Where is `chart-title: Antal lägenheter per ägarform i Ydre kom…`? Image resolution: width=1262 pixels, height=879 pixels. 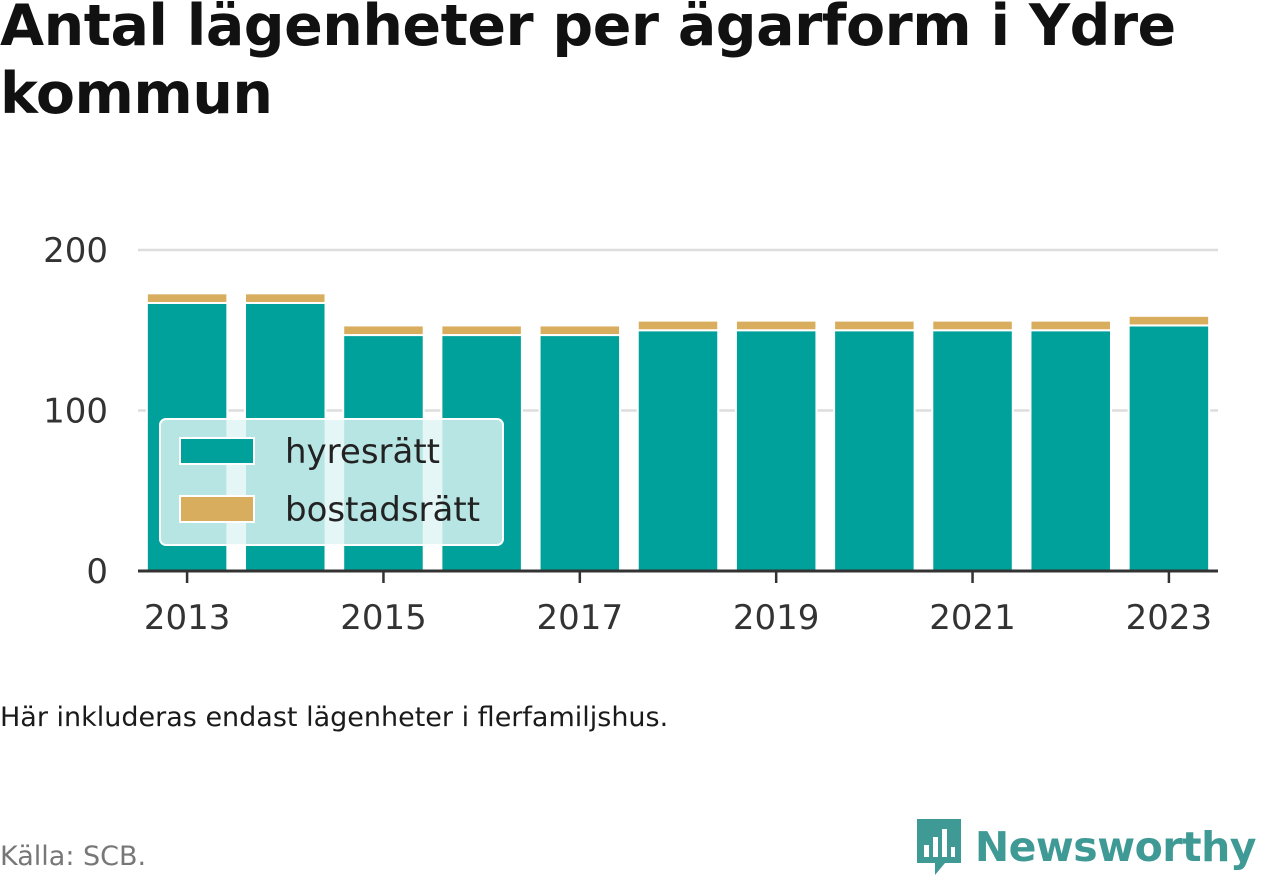 chart-title: Antal lägenheter per ägarform i Ydre kom… is located at coordinates (588, 63).